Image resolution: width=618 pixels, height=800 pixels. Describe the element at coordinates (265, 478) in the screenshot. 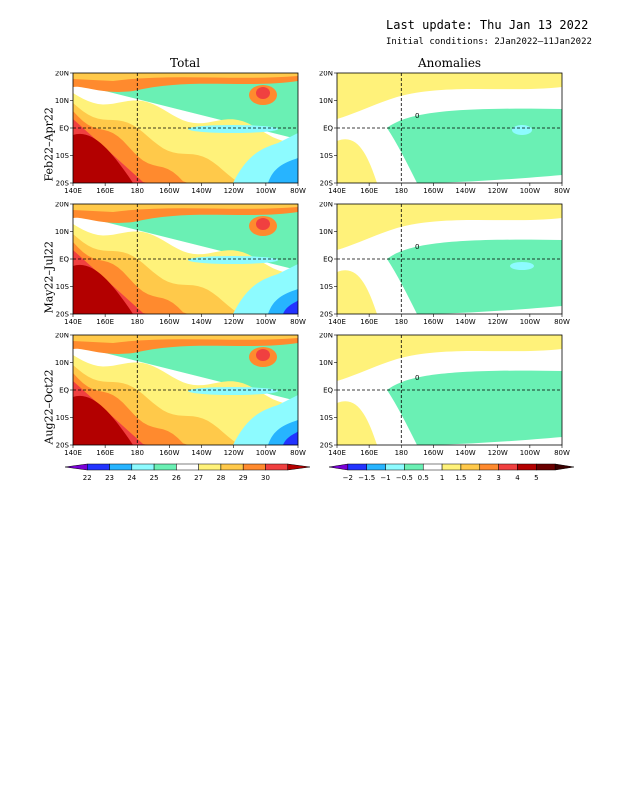

I see `total-colorbar-label: 30` at that location.